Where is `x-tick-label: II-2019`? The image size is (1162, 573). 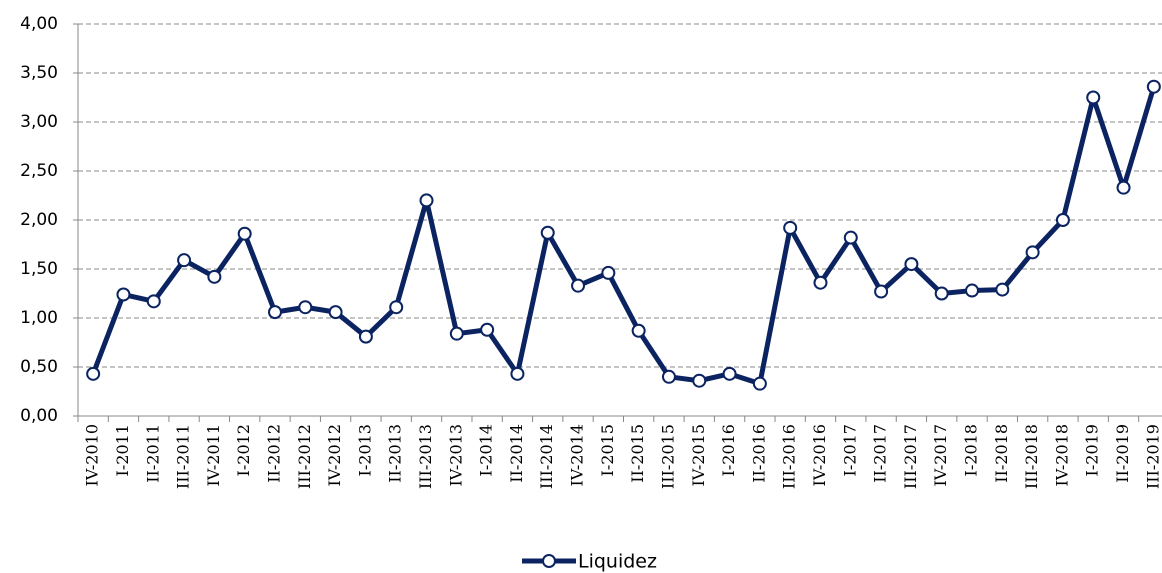 x-tick-label: II-2019 is located at coordinates (1122, 453).